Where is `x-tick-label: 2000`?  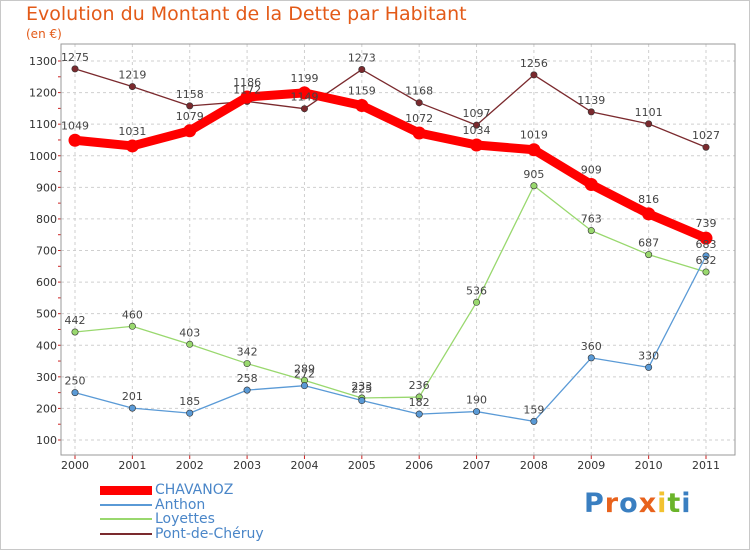
x-tick-label: 2000 is located at coordinates (75, 465).